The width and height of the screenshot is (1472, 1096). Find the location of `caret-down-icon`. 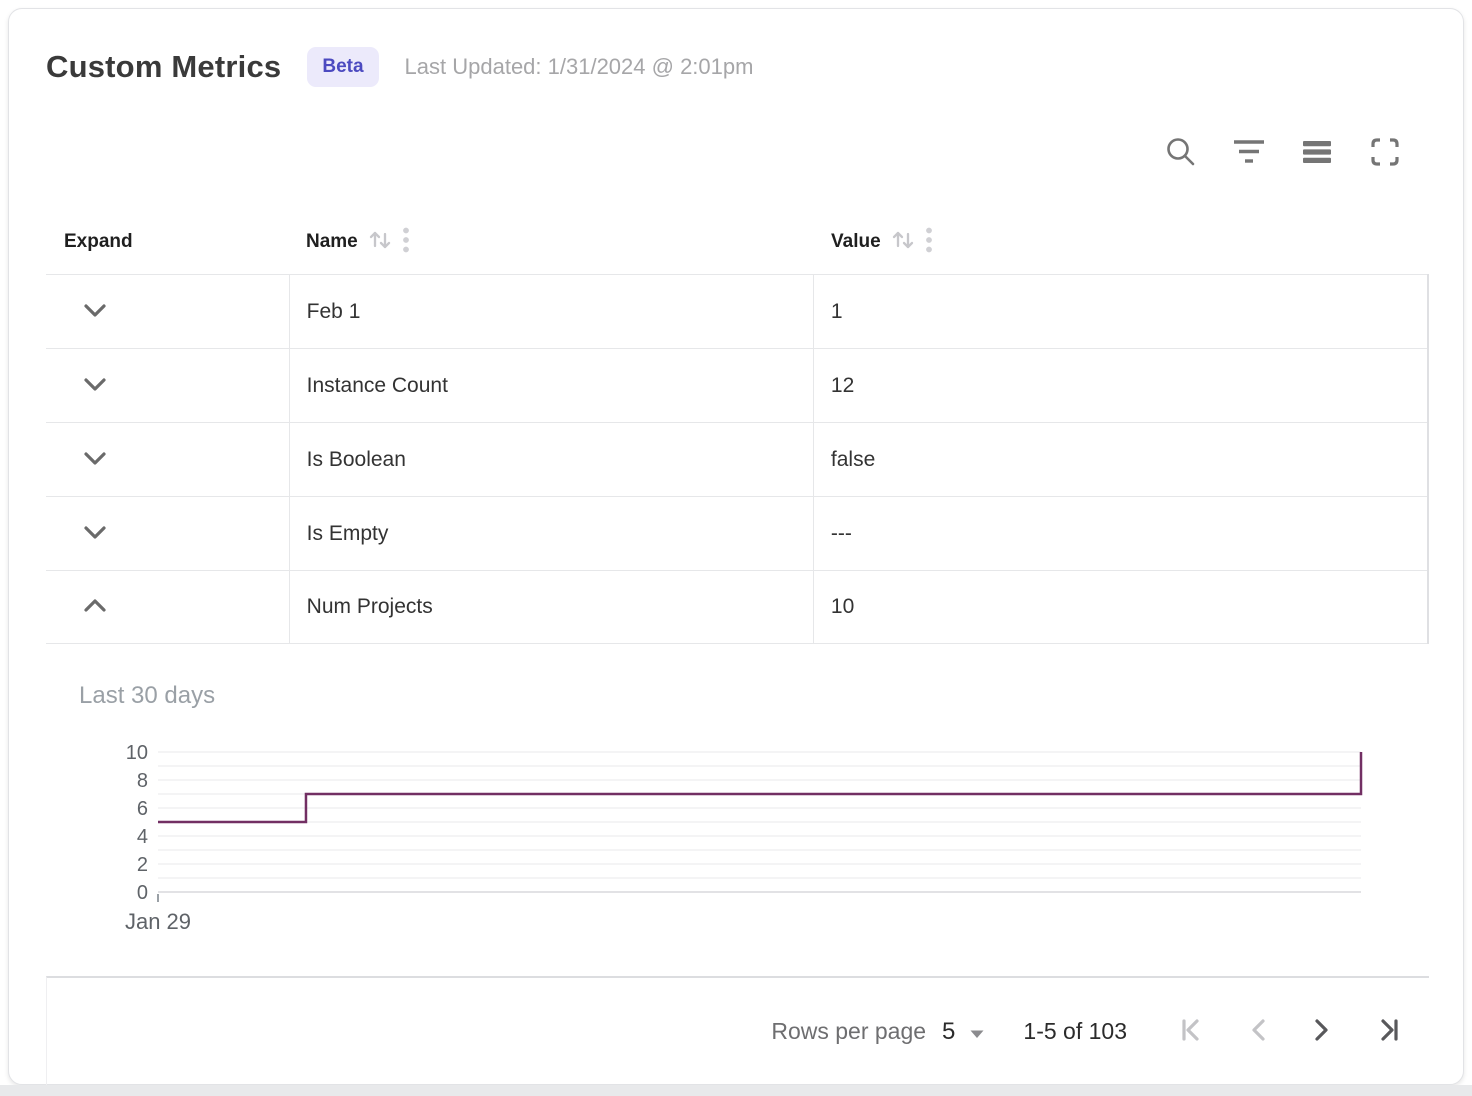

caret-down-icon is located at coordinates (977, 1032).